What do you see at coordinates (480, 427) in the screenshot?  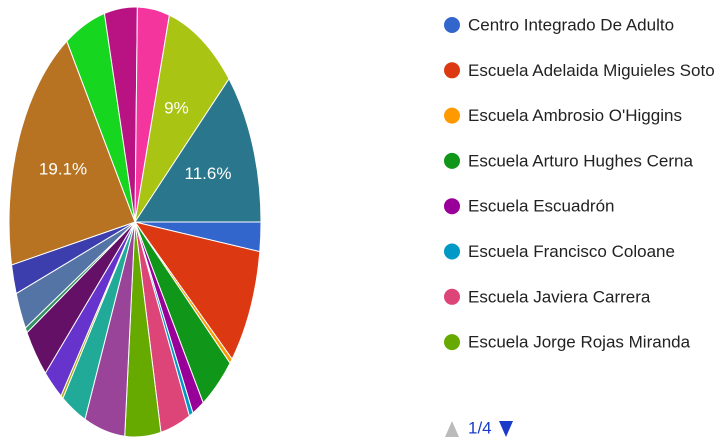 I see `legend-page: 1/4` at bounding box center [480, 427].